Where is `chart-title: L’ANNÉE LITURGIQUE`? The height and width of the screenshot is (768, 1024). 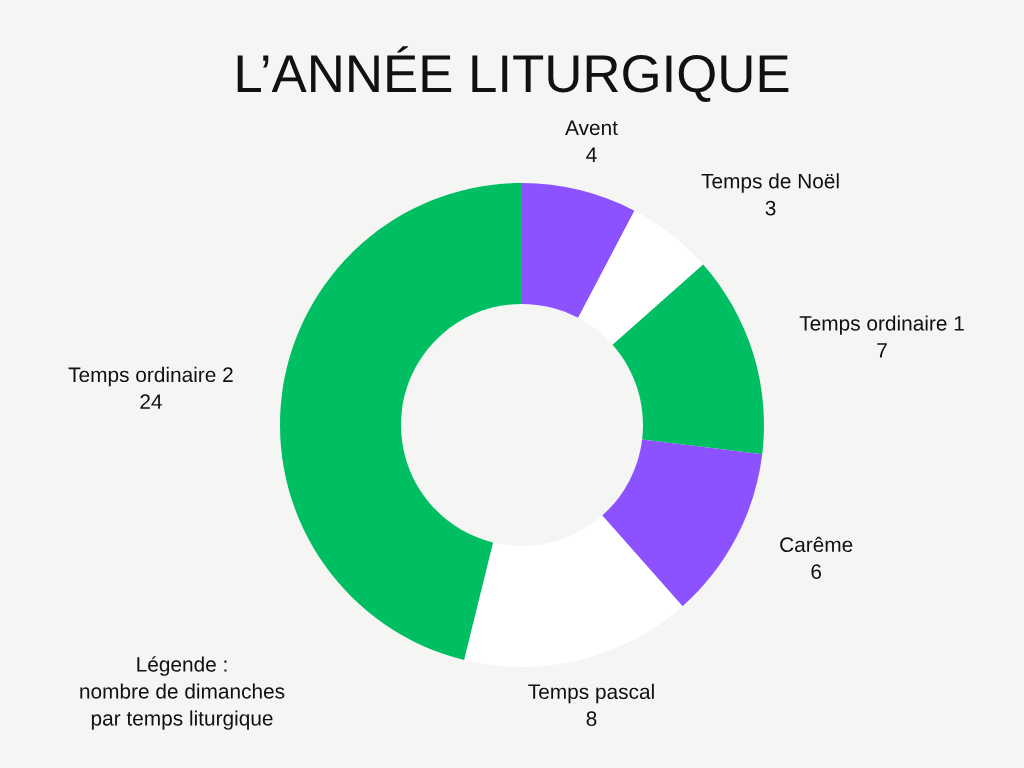 chart-title: L’ANNÉE LITURGIQUE is located at coordinates (513, 74).